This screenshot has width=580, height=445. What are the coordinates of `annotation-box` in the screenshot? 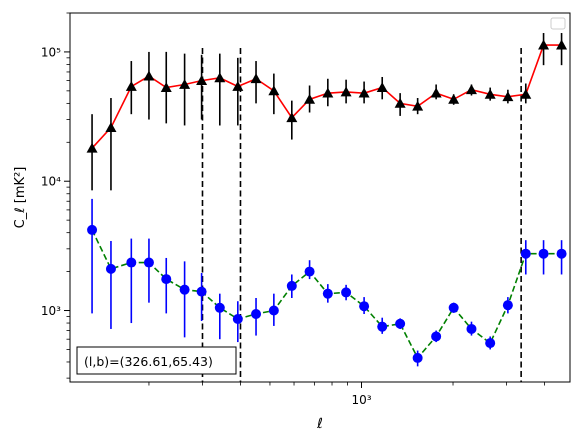 It's located at (156, 360).